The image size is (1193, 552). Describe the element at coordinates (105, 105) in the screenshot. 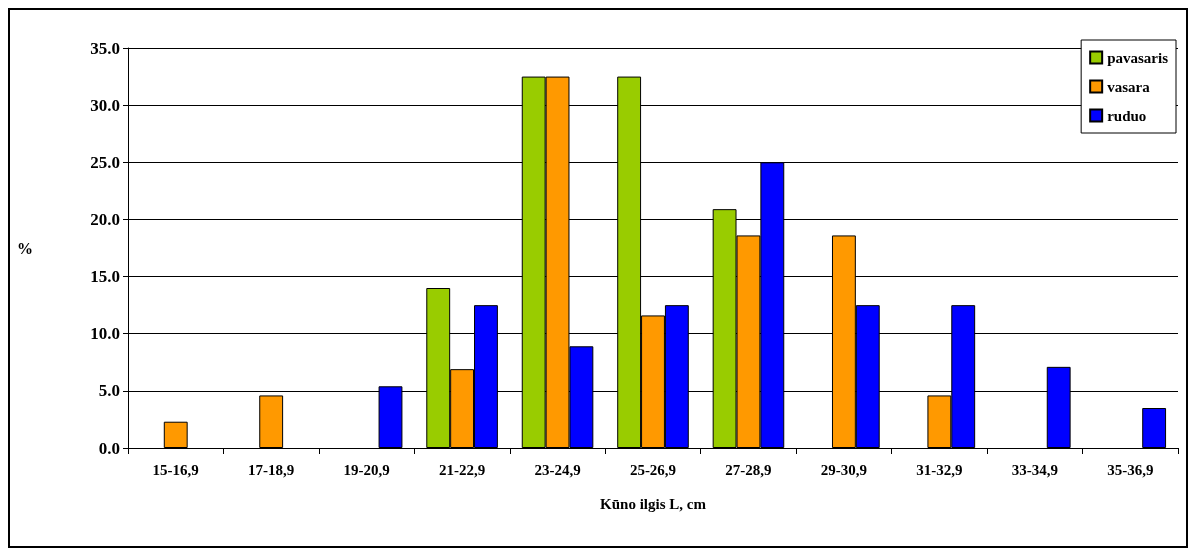

I see `y-tick-label: 30.0` at that location.